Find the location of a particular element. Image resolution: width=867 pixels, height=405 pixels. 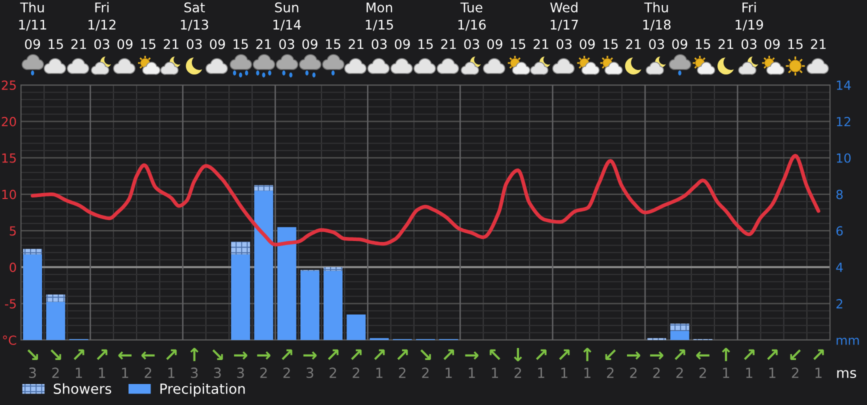

y2-tick-label: 10 is located at coordinates (843, 158).